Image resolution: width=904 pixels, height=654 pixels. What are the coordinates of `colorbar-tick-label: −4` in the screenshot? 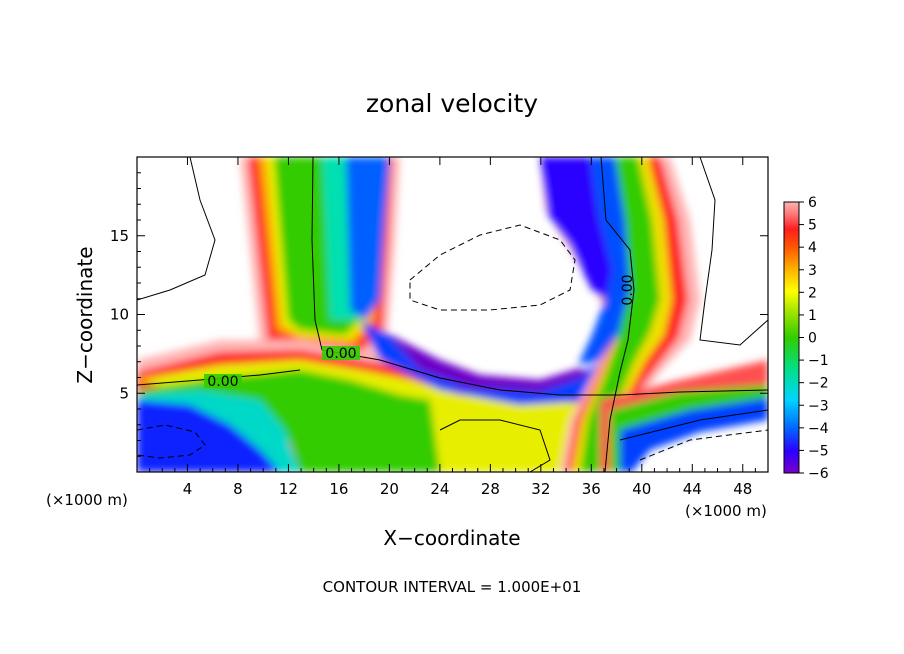 It's located at (818, 429).